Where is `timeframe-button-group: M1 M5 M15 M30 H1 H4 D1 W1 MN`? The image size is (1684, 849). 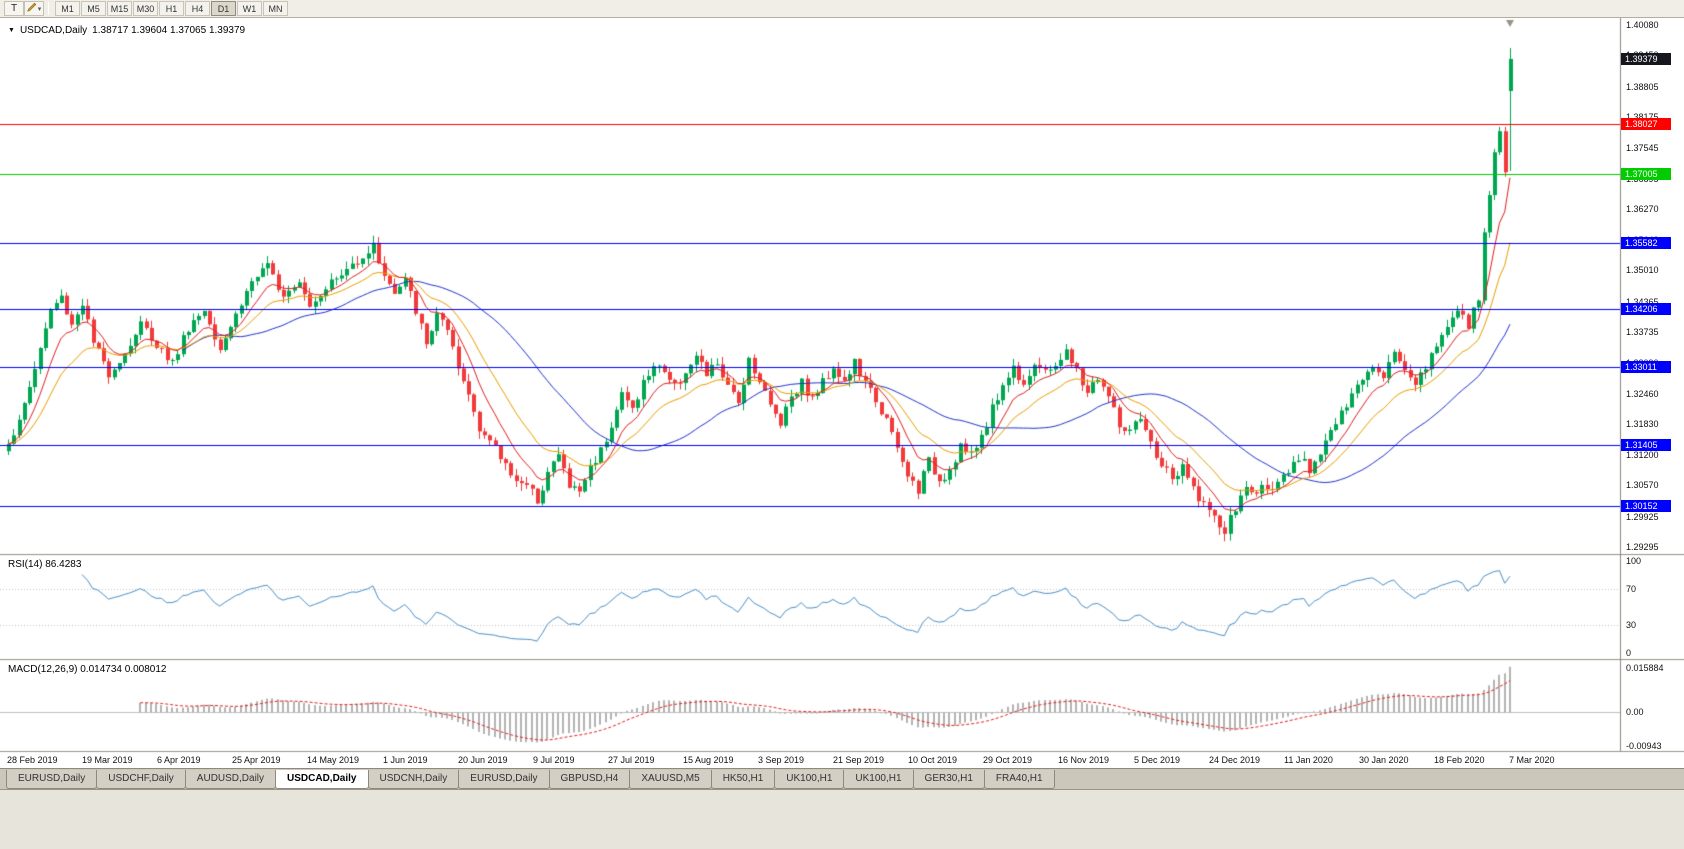 timeframe-button-group: M1 M5 M15 M30 H1 H4 D1 W1 MN is located at coordinates (171, 8).